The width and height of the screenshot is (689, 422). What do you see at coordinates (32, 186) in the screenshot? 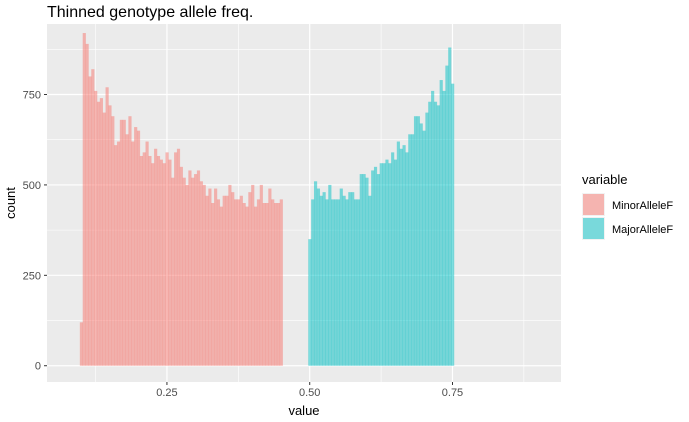
I see `y-tick-label: 500` at bounding box center [32, 186].